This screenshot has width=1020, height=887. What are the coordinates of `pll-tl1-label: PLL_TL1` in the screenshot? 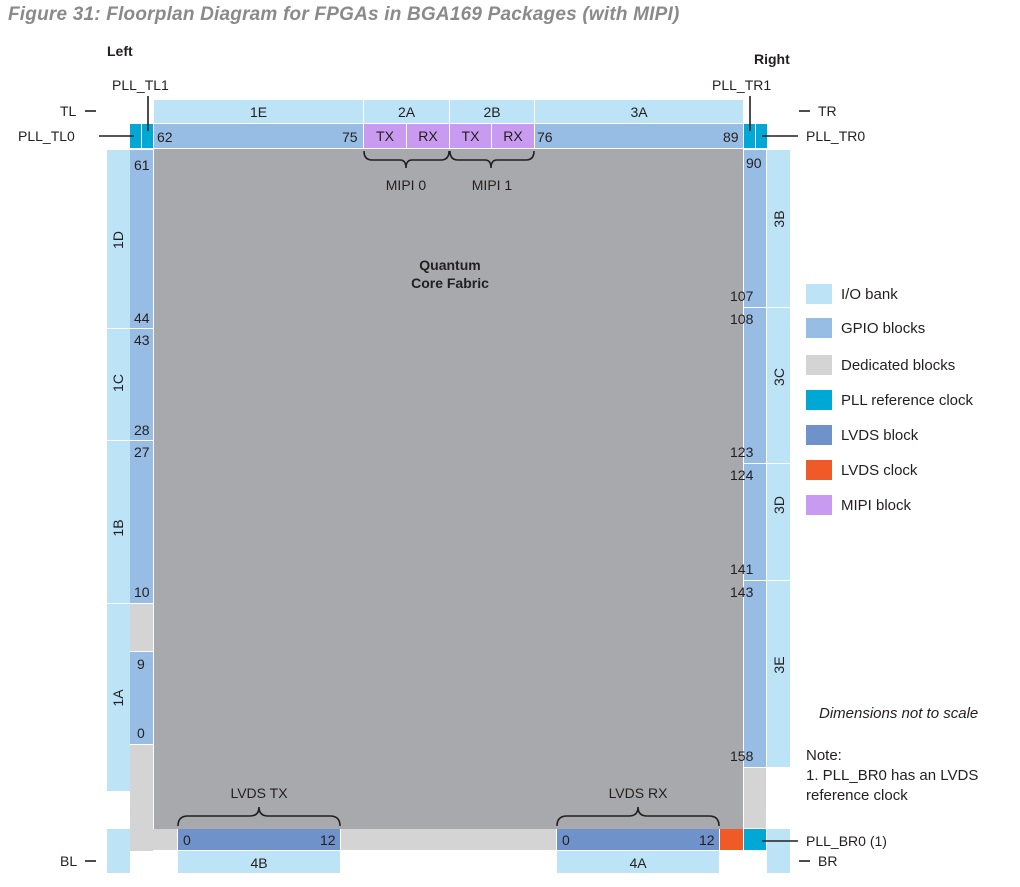 It's located at (140, 85).